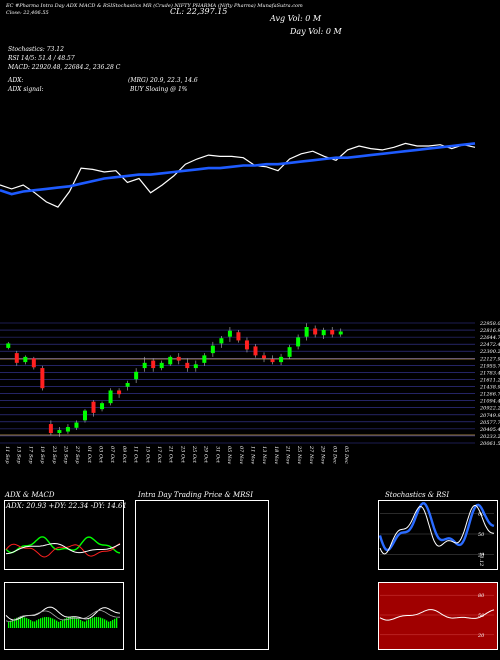  What do you see at coordinates (26, 89) in the screenshot?
I see `adx-signal-label: ADX signal:` at bounding box center [26, 89].